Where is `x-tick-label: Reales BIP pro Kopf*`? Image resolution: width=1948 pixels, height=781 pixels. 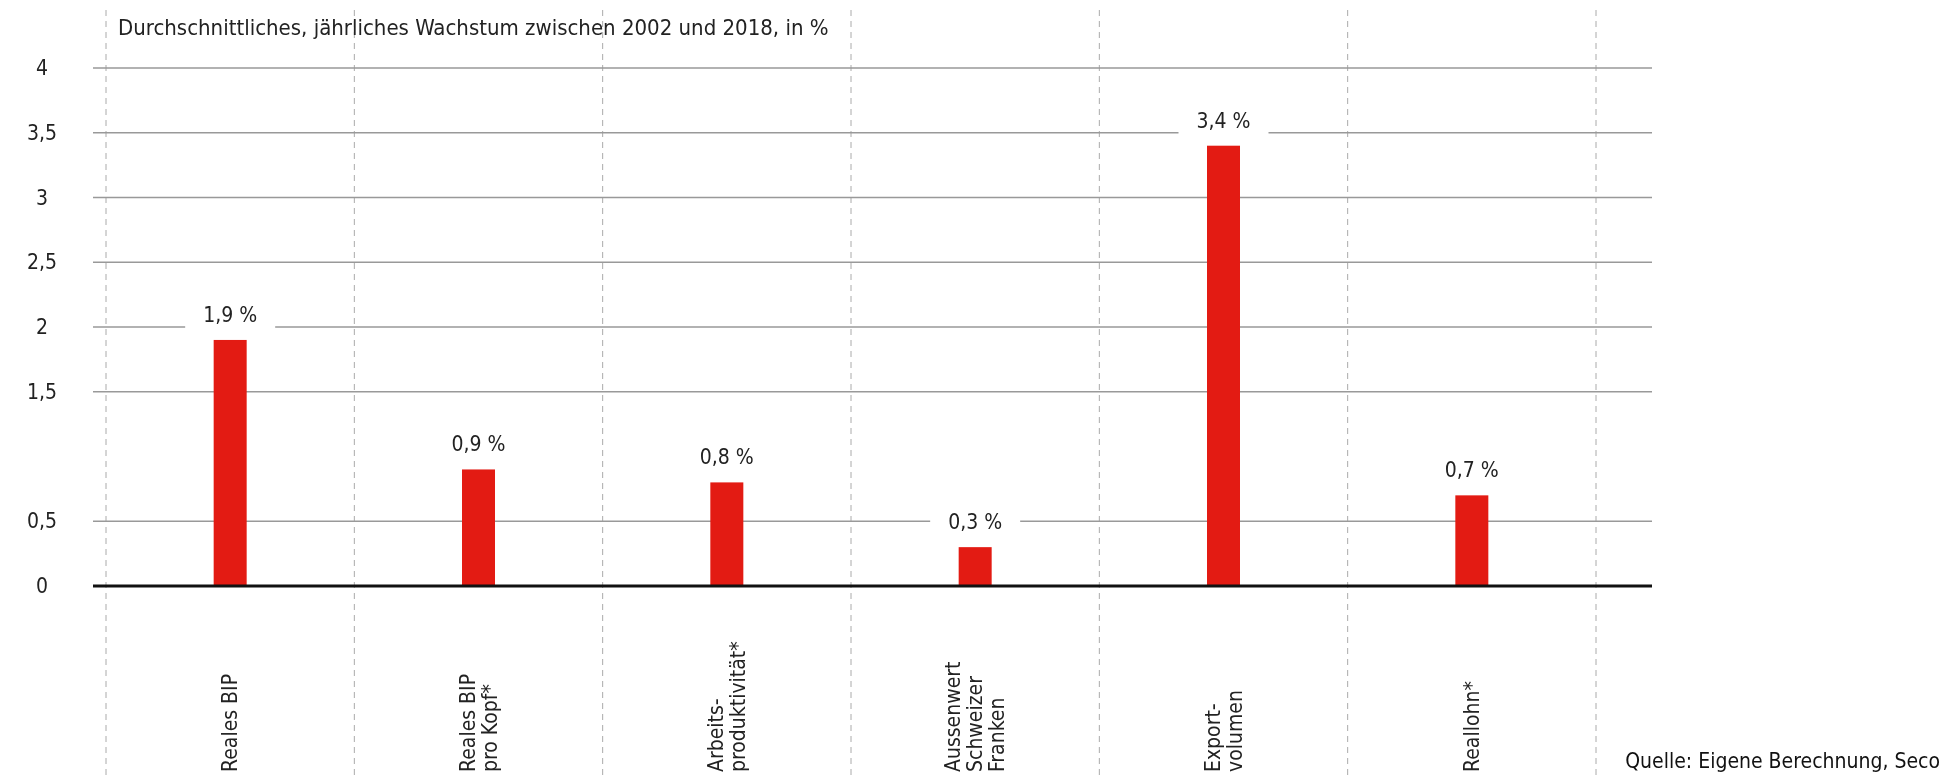 x-tick-label: Reales BIP pro Kopf* is located at coordinates (478, 722).